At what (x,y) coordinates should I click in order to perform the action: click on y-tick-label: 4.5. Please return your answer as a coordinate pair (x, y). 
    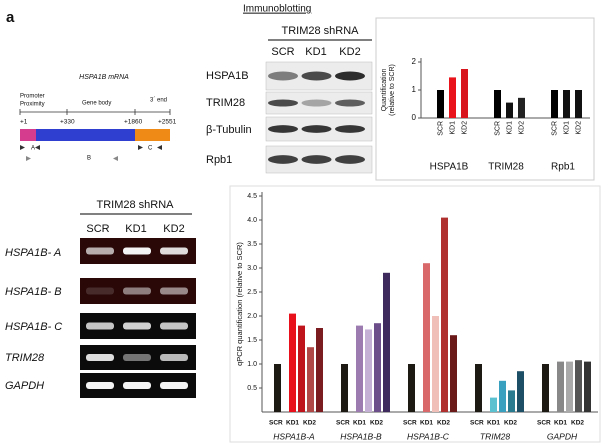
    Looking at the image, I should click on (252, 196).